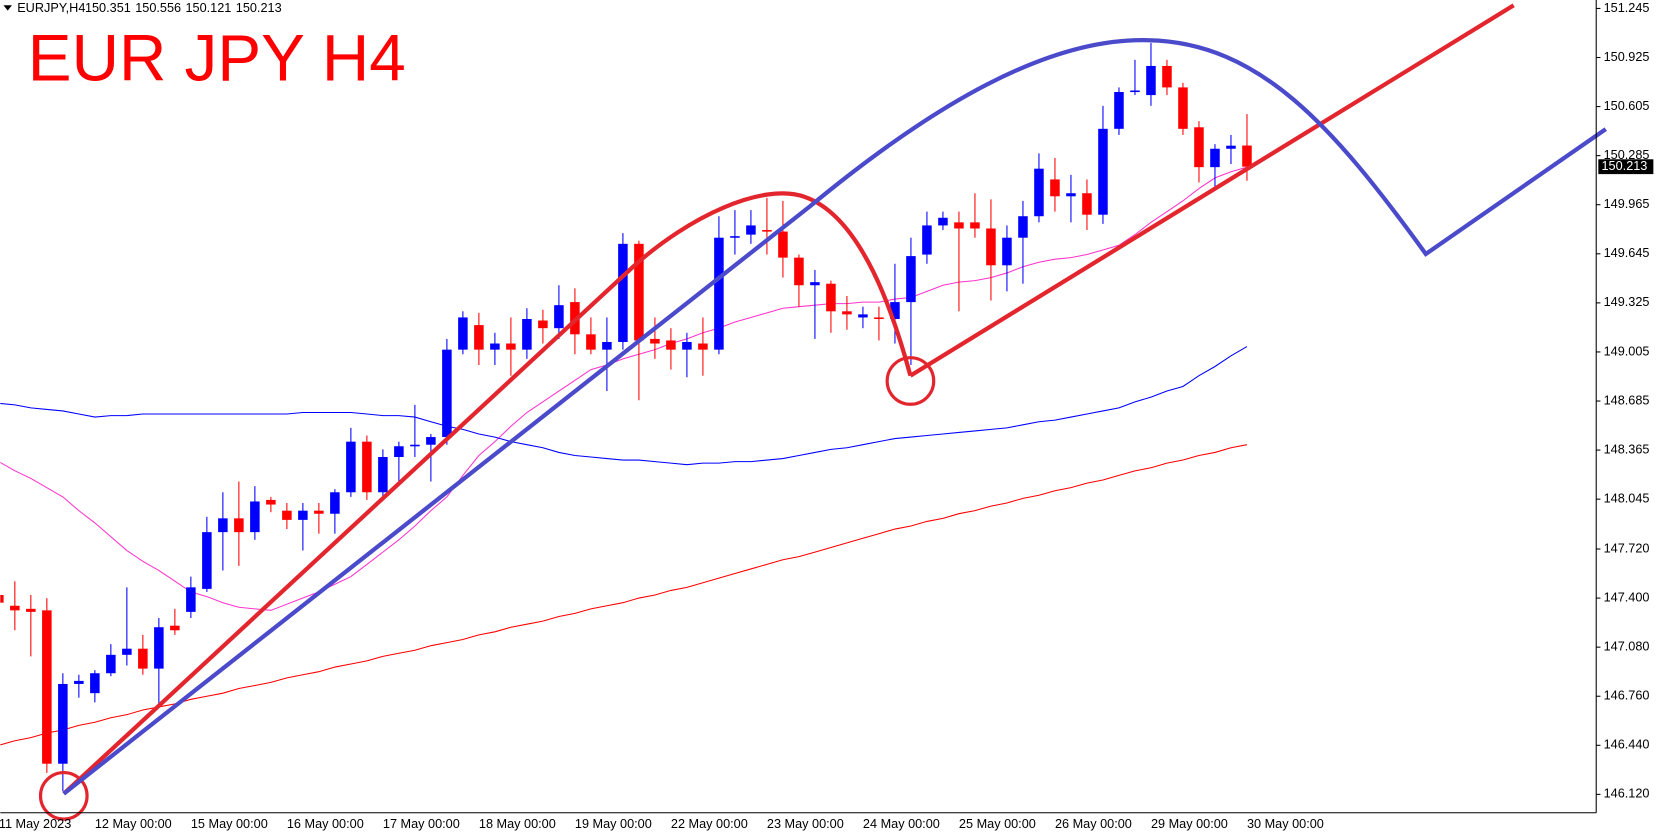 This screenshot has width=1660, height=835. Describe the element at coordinates (997, 824) in the screenshot. I see `x-tick-label: 25 May 00:00` at that location.